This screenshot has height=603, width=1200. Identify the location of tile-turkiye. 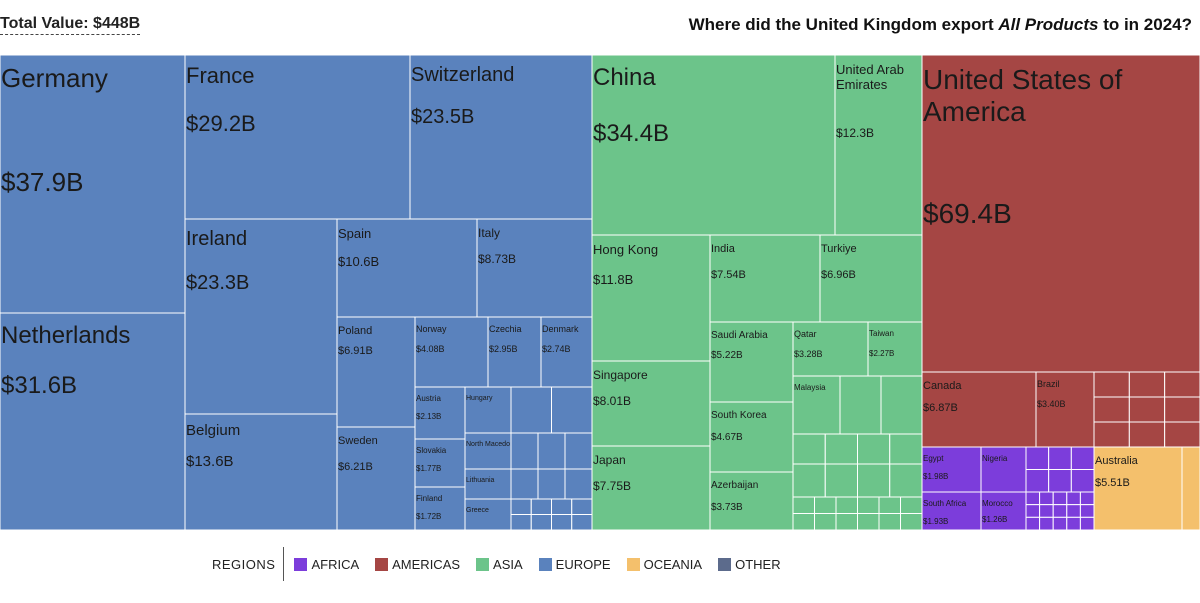
(871, 278).